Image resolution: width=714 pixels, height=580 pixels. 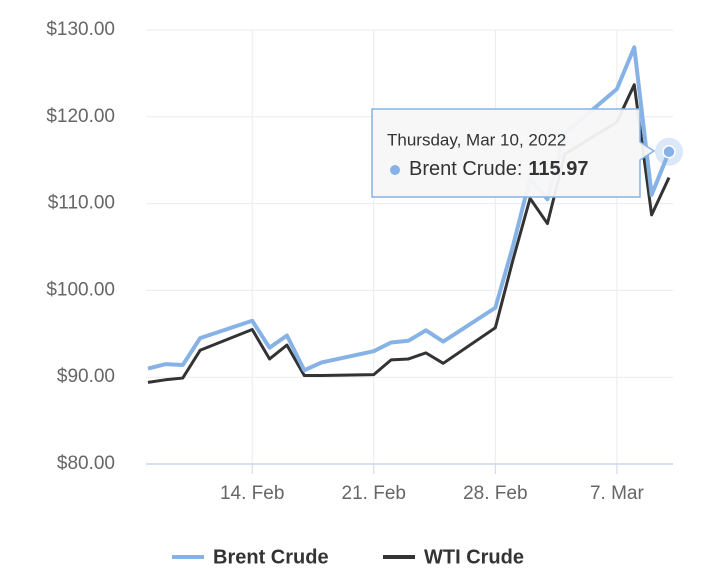 What do you see at coordinates (80, 29) in the screenshot?
I see `y-tick-label: $130.00` at bounding box center [80, 29].